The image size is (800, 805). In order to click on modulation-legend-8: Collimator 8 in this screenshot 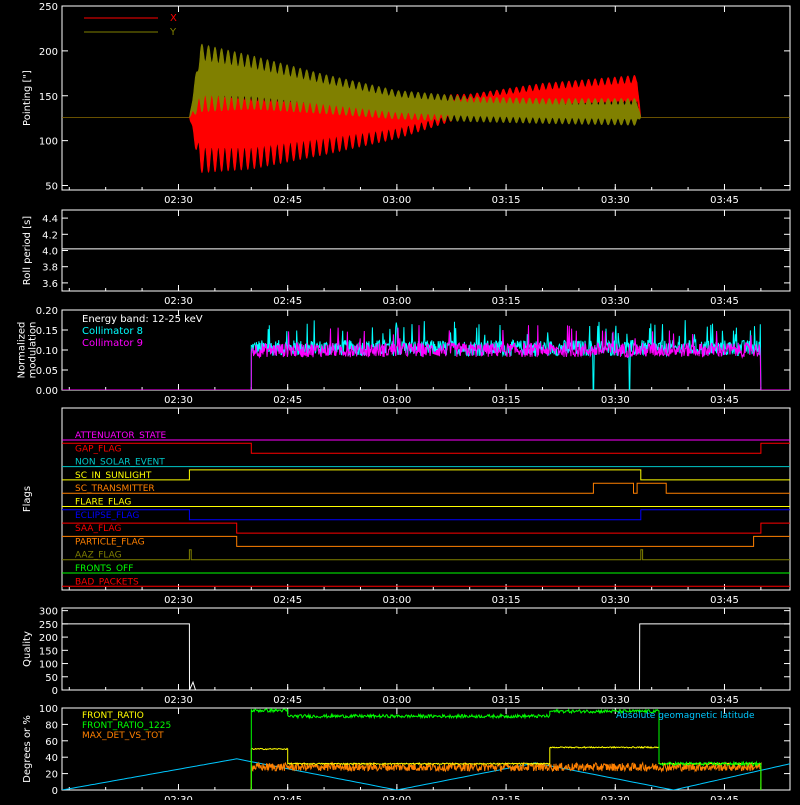, I will do `click(112, 331)`.